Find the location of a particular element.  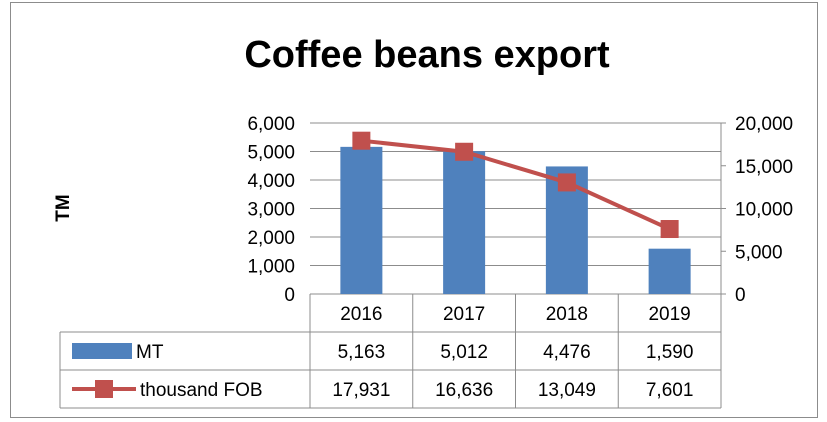

y-axis-label: TM is located at coordinates (63, 207).